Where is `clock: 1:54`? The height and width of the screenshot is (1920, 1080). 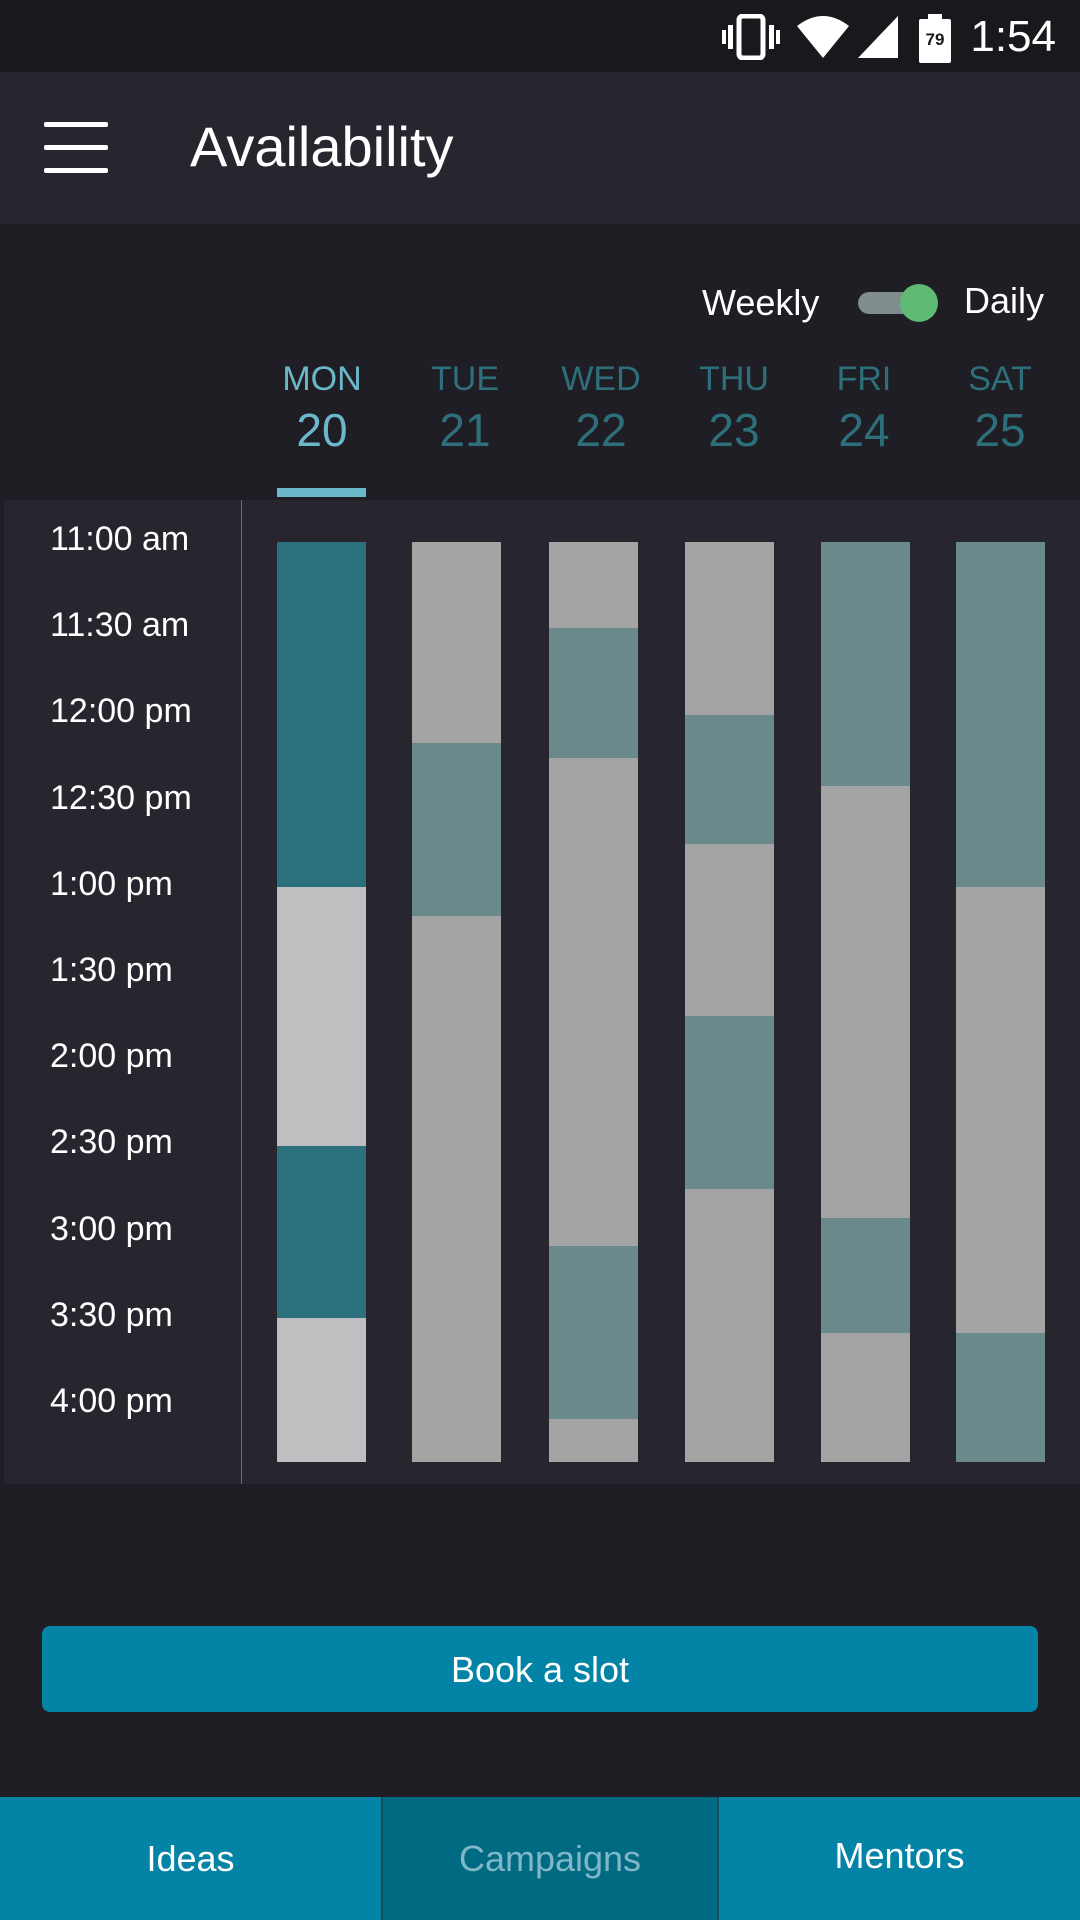
clock: 1:54 is located at coordinates (1013, 36).